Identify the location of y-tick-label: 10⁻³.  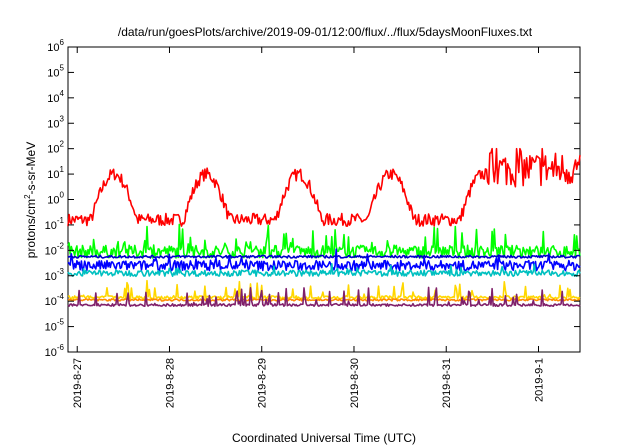
(55, 275).